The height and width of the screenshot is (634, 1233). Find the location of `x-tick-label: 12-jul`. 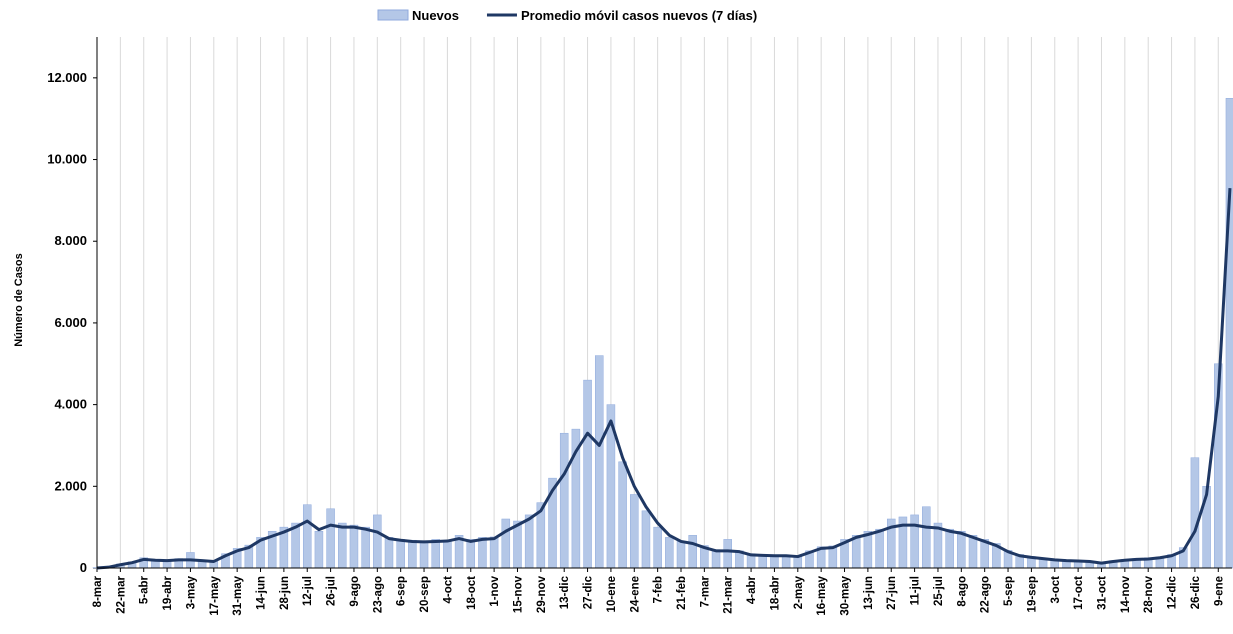

x-tick-label: 12-jul is located at coordinates (308, 591).